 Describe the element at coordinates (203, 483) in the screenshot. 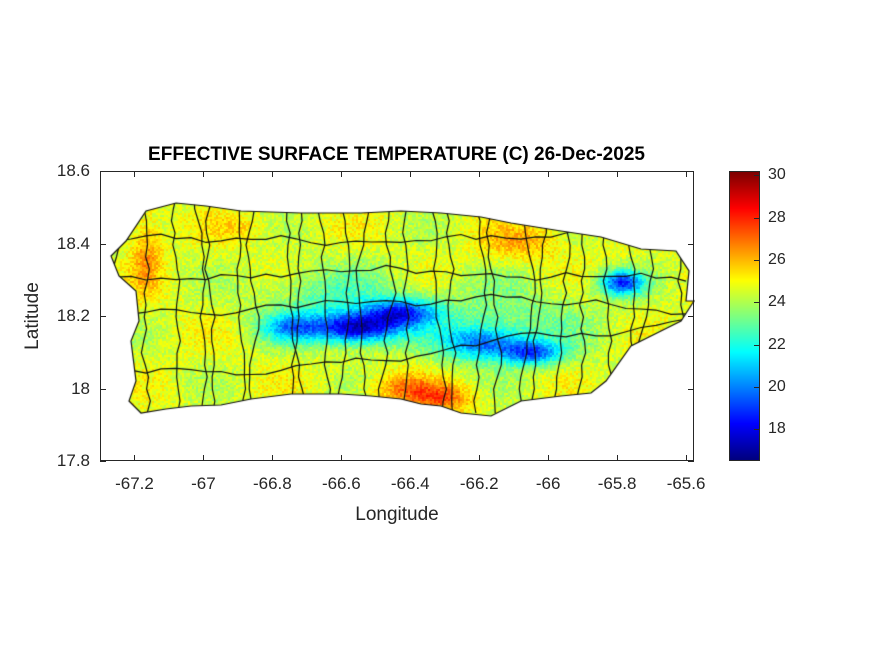

I see `x-tick-label: -67` at that location.